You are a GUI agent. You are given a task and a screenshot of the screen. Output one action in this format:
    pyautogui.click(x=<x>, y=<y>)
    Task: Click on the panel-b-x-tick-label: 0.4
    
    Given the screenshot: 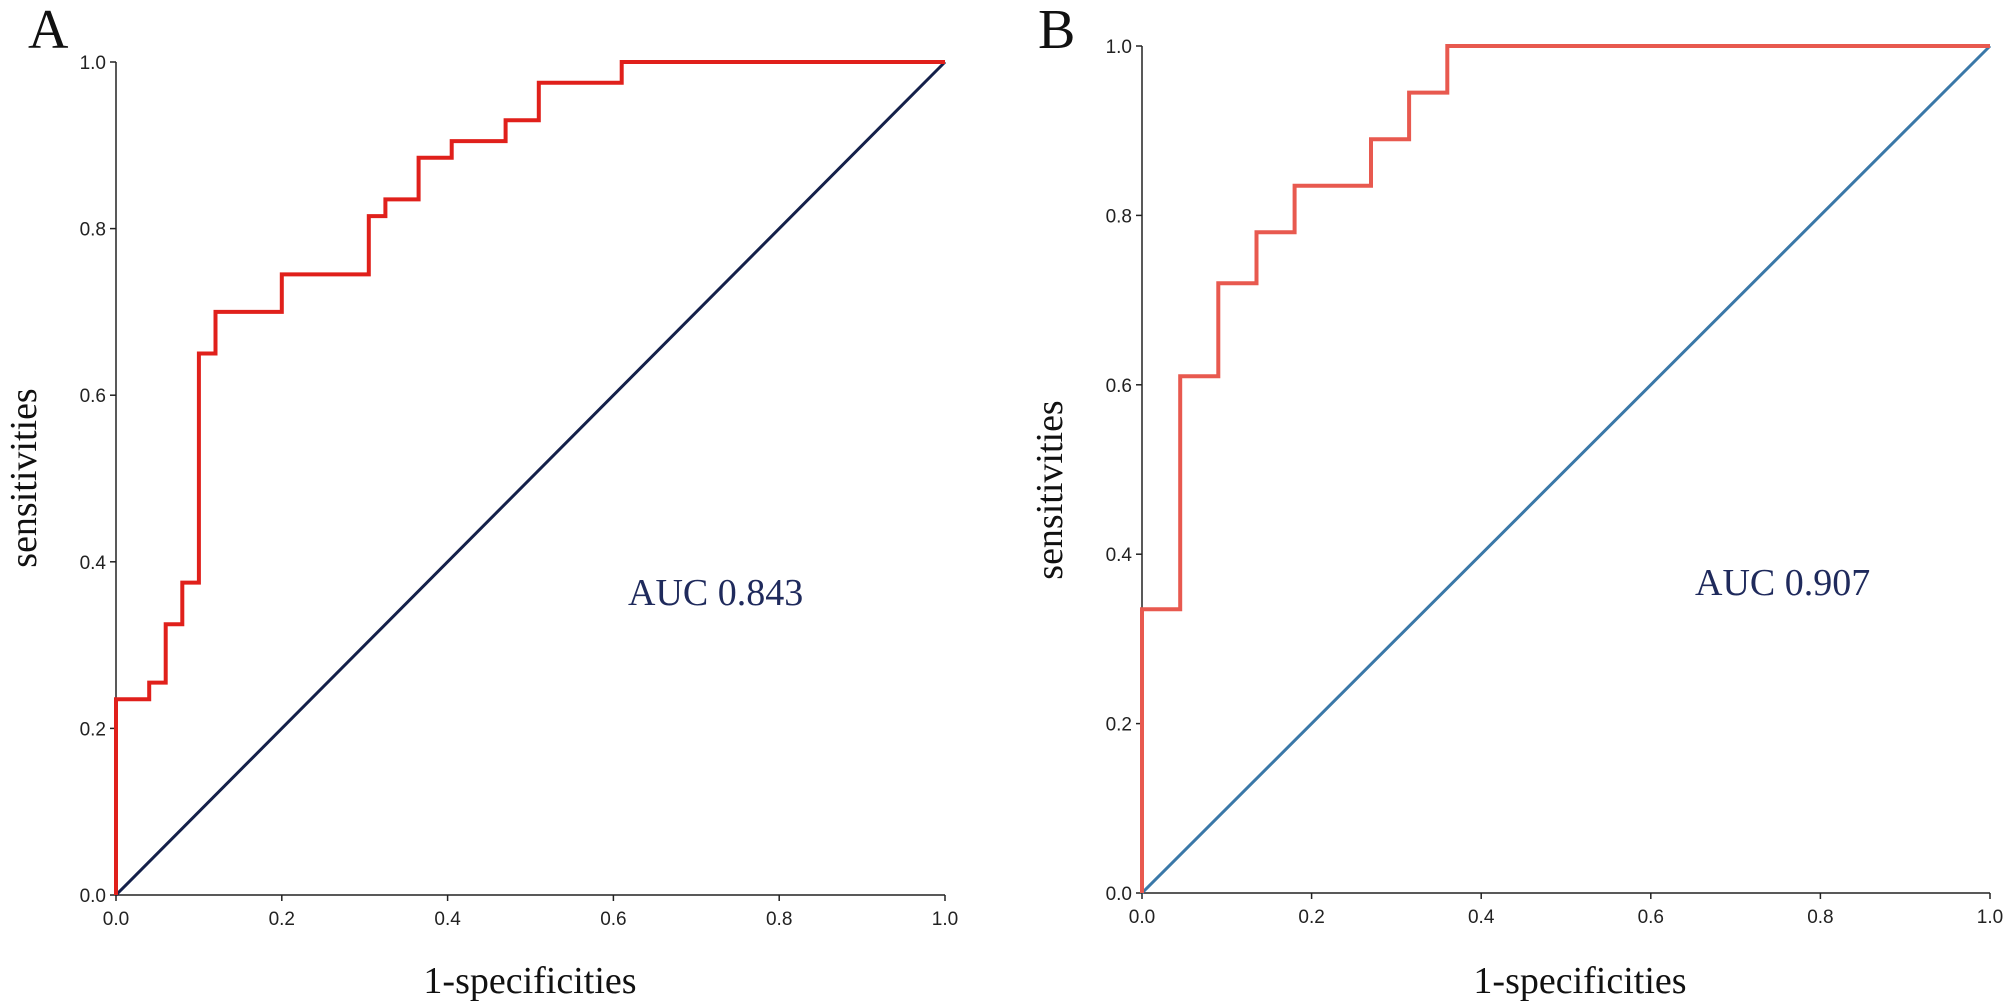 What is the action you would take?
    pyautogui.click(x=1481, y=917)
    